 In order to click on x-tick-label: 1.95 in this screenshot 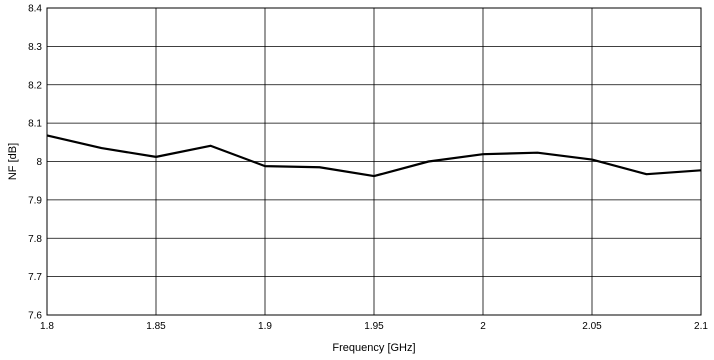, I will do `click(374, 326)`.